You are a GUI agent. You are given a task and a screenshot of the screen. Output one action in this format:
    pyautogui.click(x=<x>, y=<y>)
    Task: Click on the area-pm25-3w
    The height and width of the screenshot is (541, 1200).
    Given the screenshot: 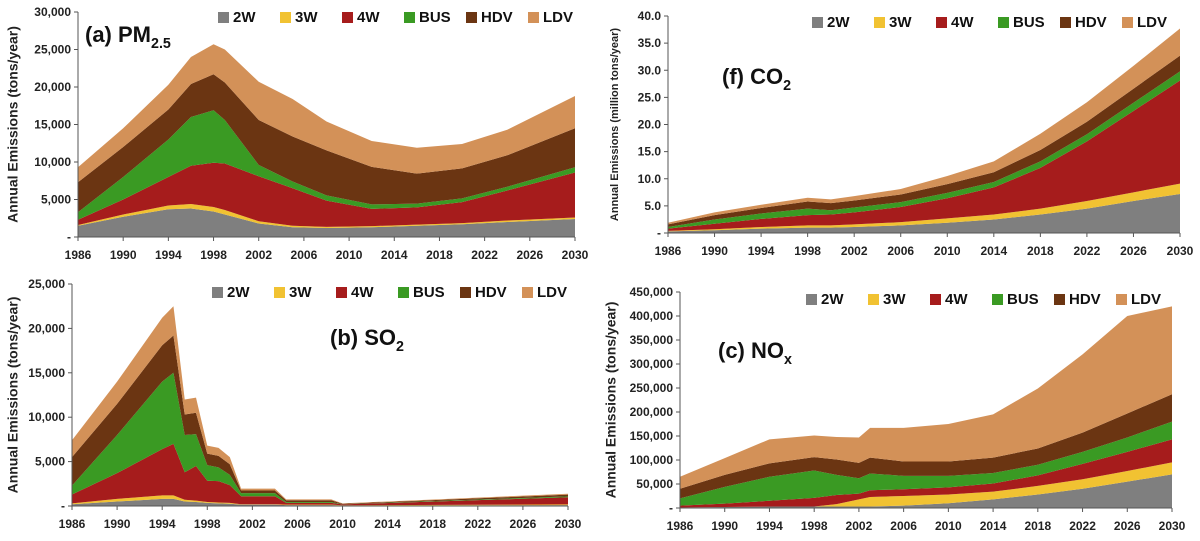 What is the action you would take?
    pyautogui.click(x=326, y=216)
    